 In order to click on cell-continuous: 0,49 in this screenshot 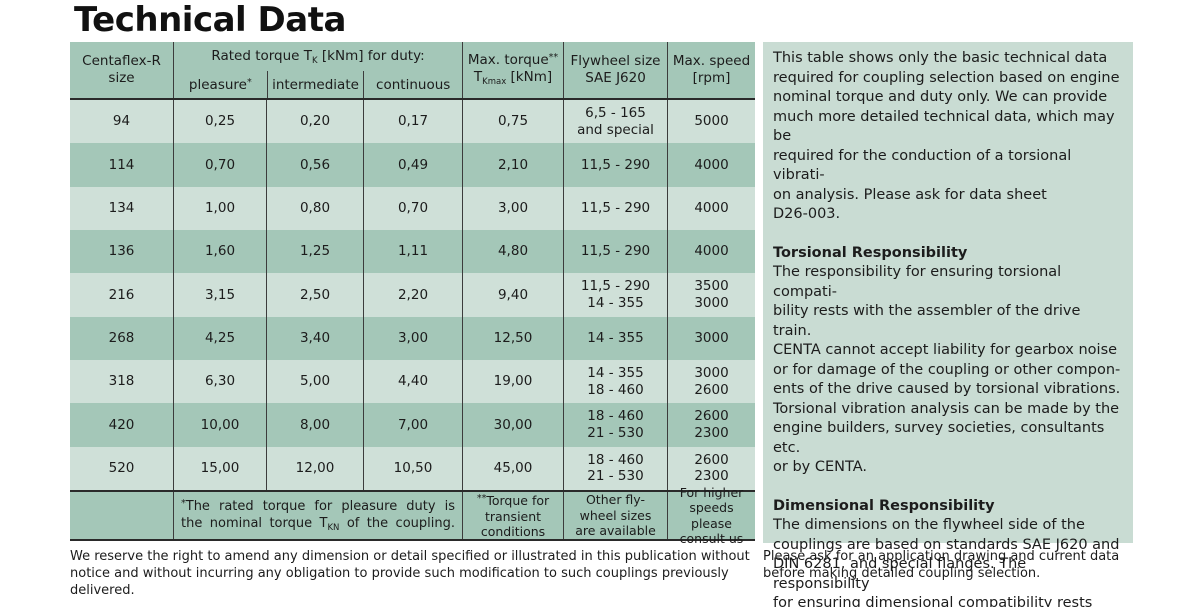, I will do `click(412, 165)`.